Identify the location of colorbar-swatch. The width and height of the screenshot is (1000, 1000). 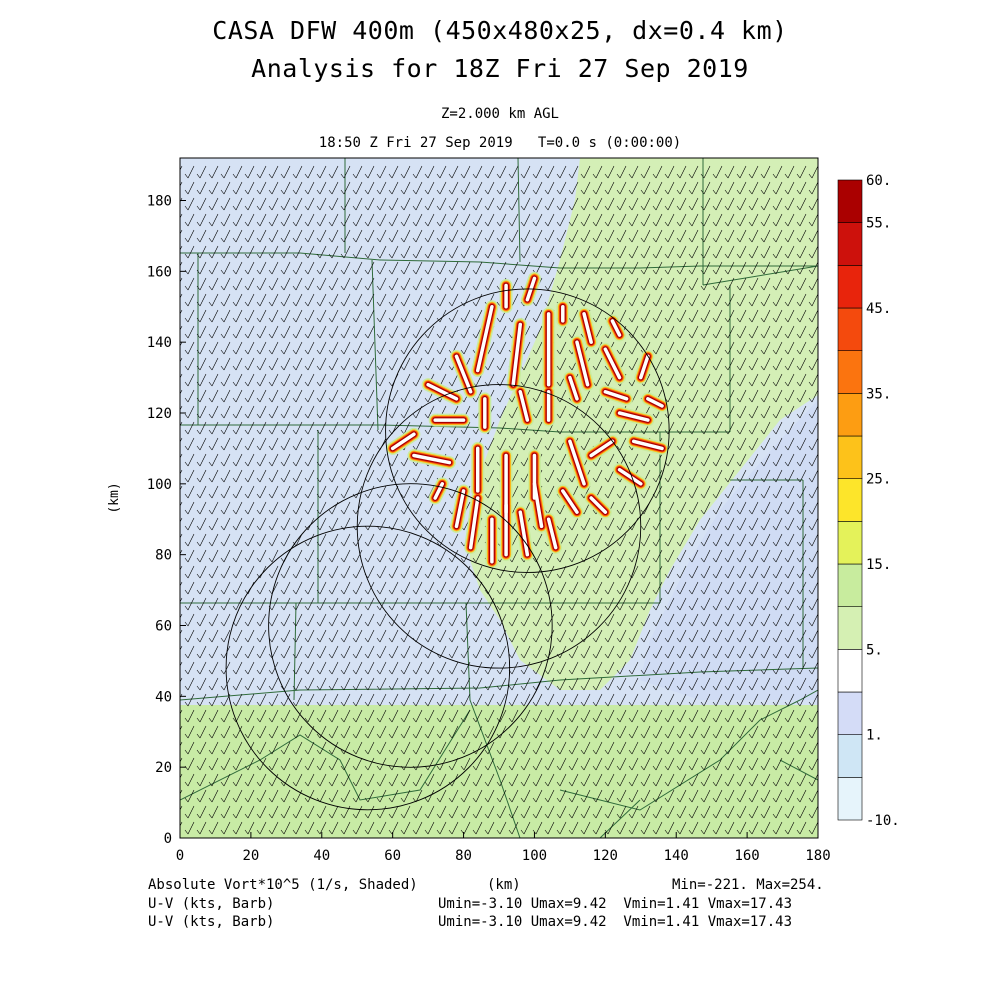
(850, 372).